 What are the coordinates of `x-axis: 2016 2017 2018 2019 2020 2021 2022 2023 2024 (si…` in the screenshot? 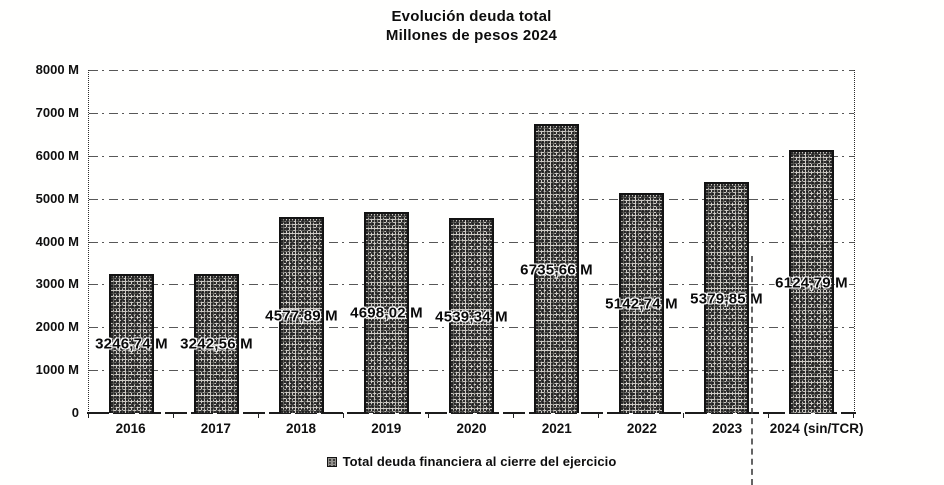 It's located at (476, 430).